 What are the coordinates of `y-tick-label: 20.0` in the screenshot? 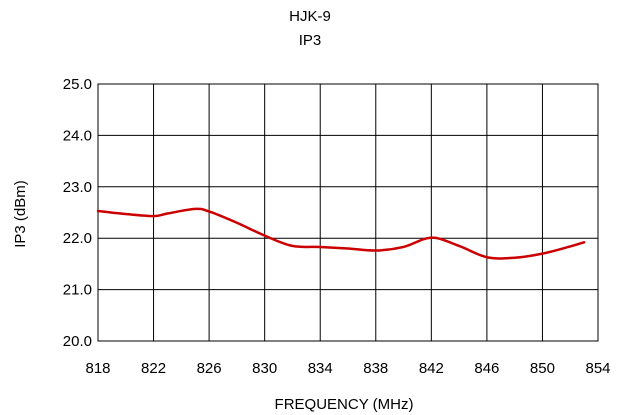 It's located at (77, 341).